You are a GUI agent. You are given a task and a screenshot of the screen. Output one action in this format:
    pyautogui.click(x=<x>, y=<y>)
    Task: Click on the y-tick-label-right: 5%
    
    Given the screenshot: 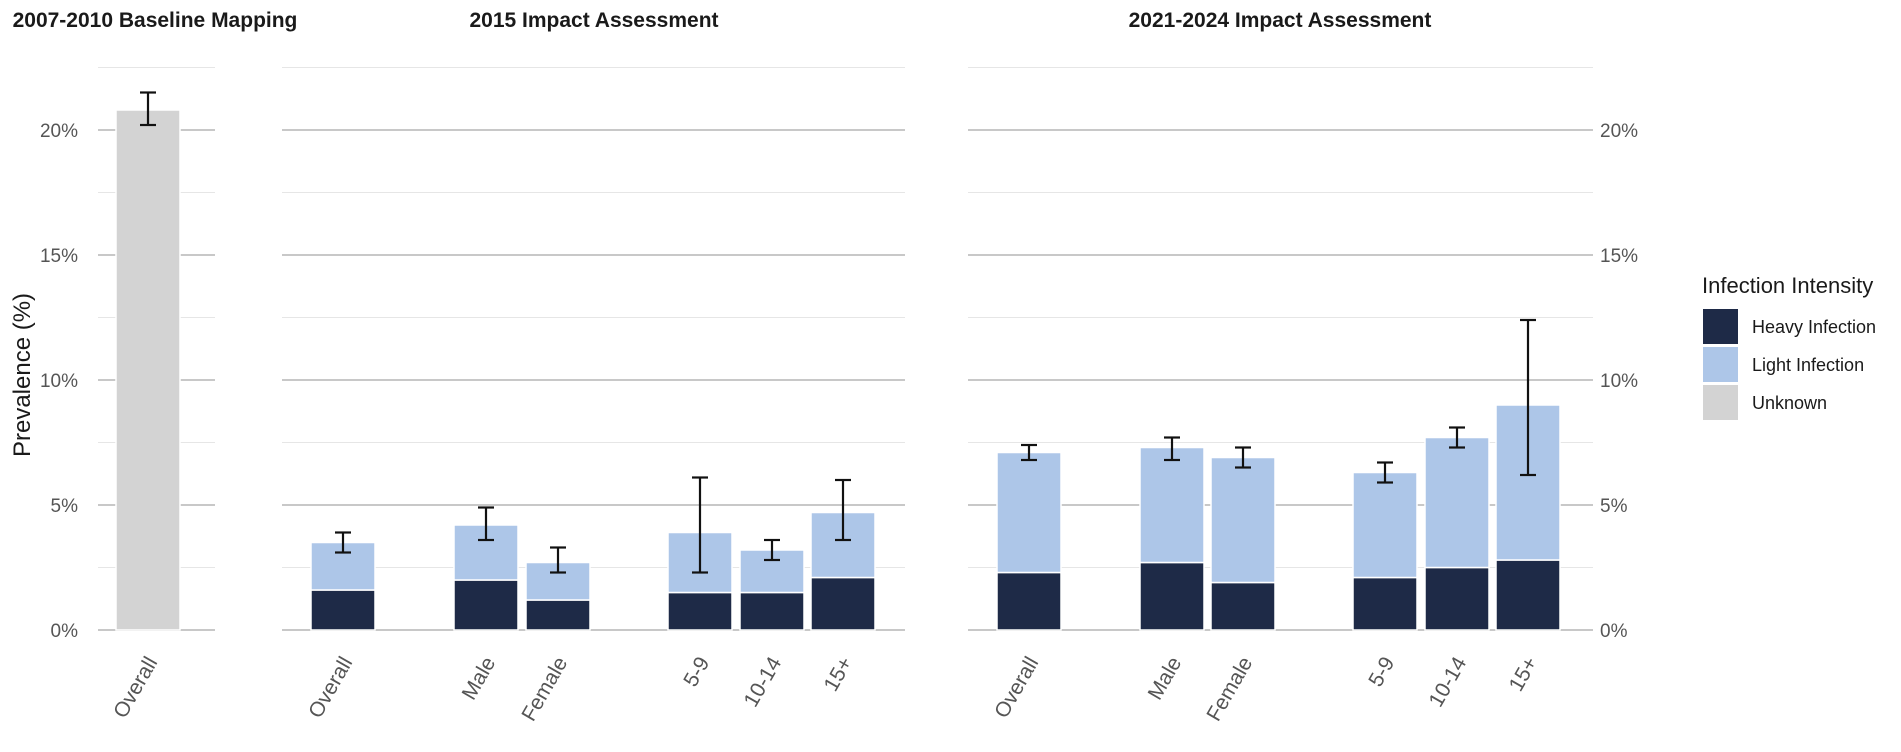 What is the action you would take?
    pyautogui.click(x=1614, y=506)
    